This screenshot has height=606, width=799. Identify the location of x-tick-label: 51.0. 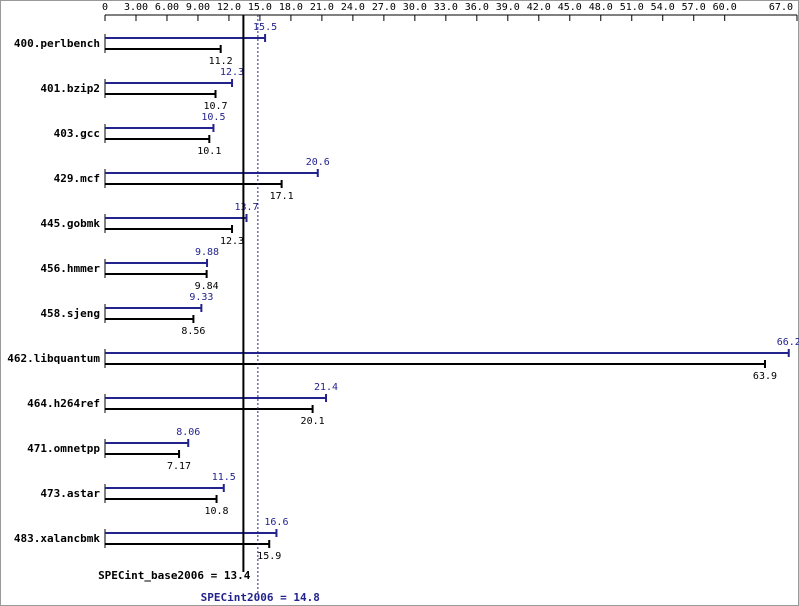
(632, 7).